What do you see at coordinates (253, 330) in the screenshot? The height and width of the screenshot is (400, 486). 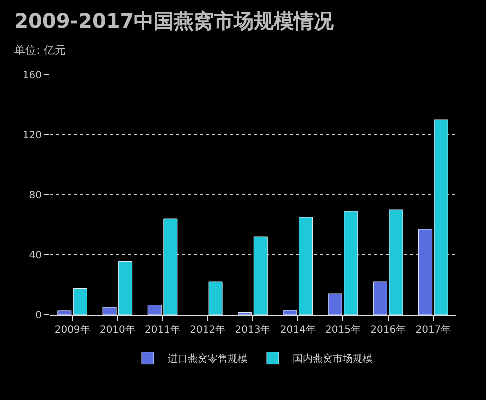 I see `x-tick-label: 2013年` at bounding box center [253, 330].